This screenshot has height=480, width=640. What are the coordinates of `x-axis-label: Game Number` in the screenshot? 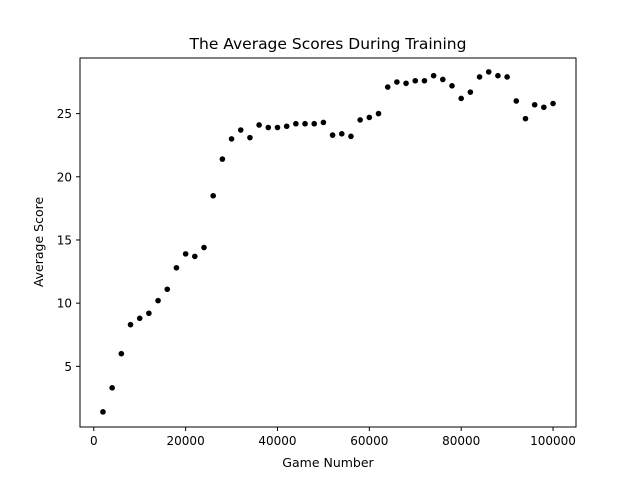 It's located at (328, 462).